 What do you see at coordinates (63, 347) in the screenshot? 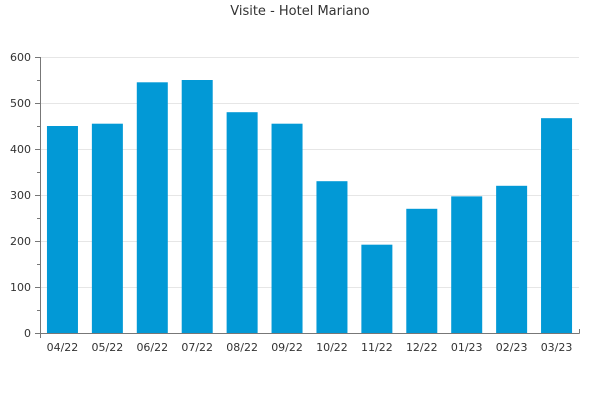
I see `x-tick-label: 04/22` at bounding box center [63, 347].